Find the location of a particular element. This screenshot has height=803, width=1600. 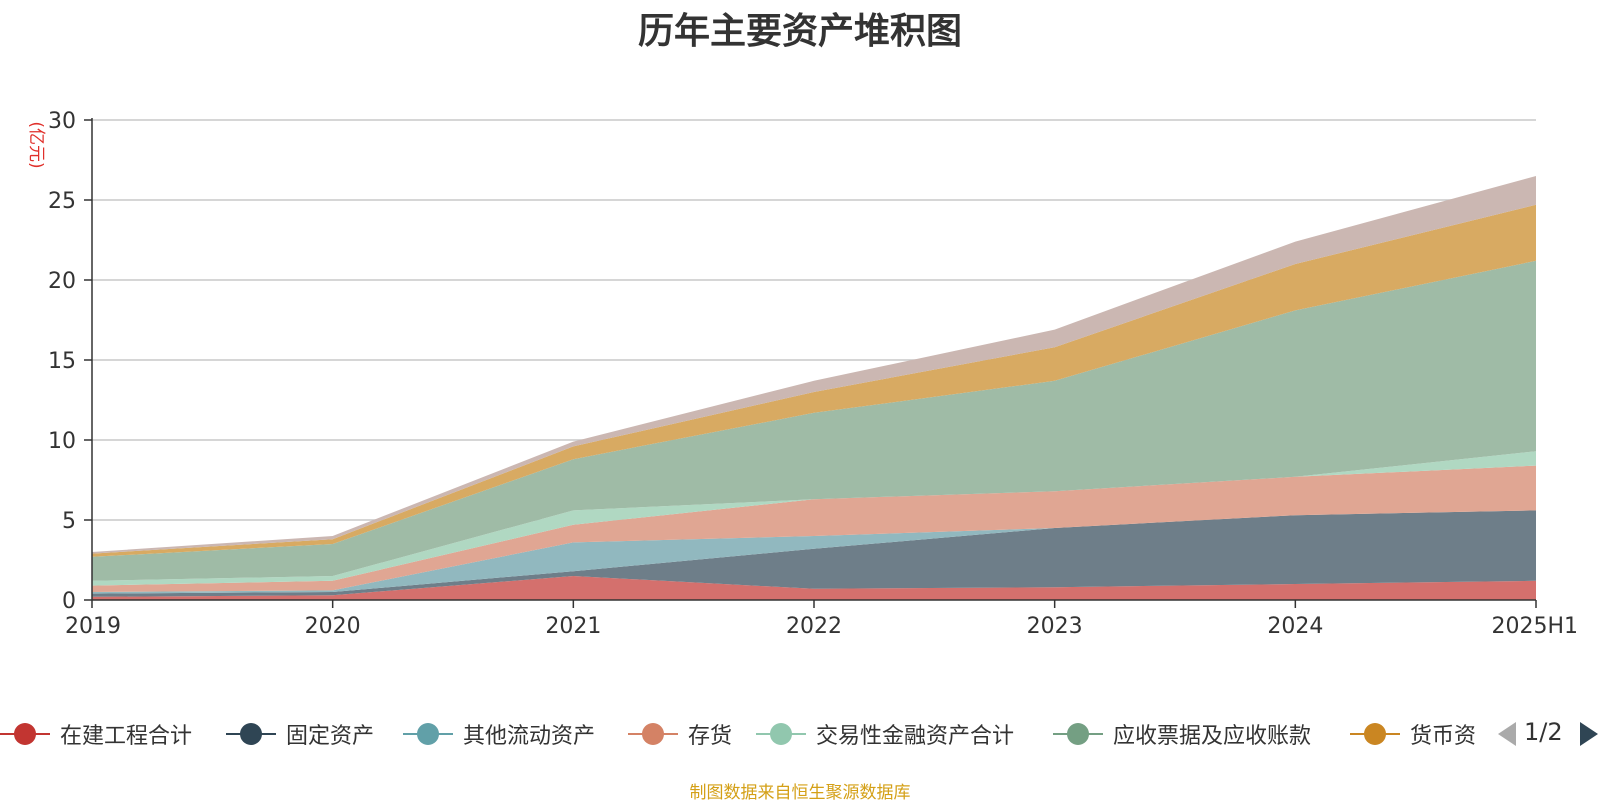

source-note: 制图数据来自恒生聚源数据库 is located at coordinates (800, 793).